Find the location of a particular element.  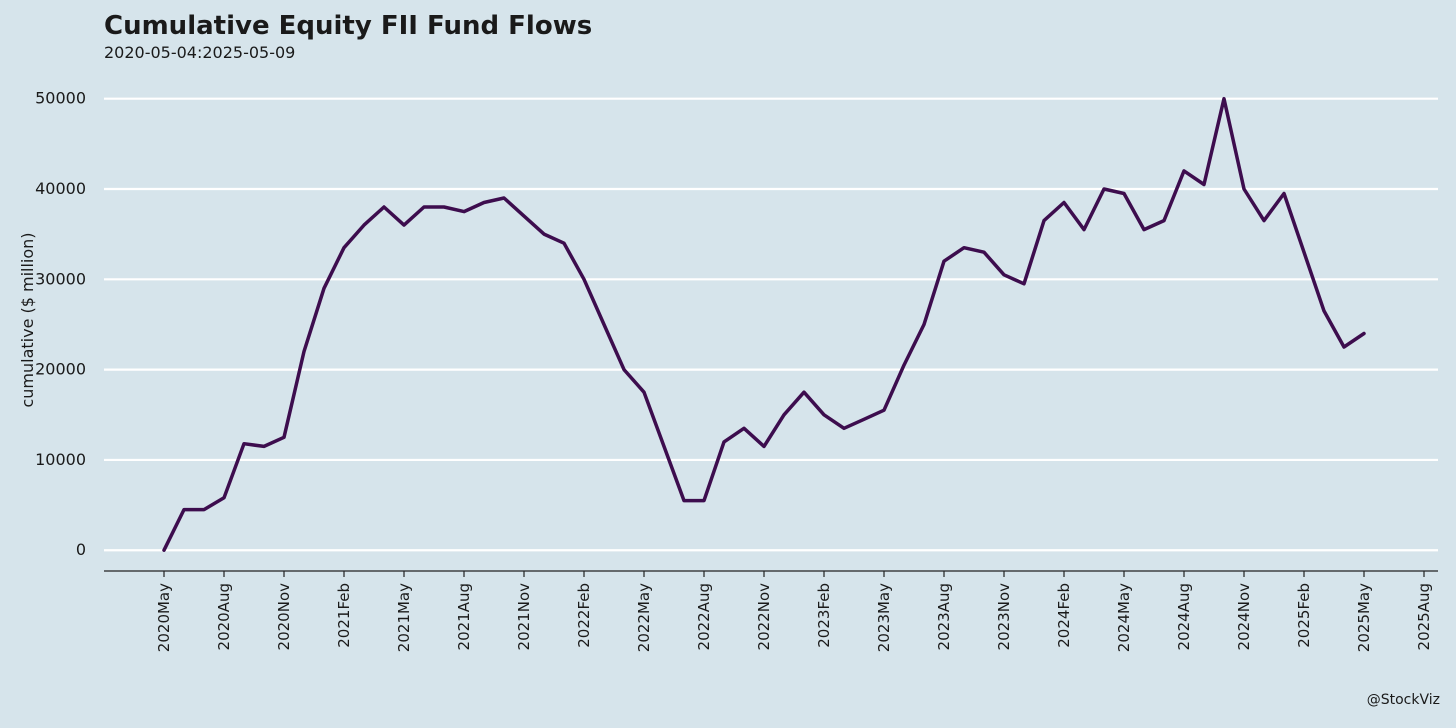

x-tick-label: 2021May is located at coordinates (404, 617).